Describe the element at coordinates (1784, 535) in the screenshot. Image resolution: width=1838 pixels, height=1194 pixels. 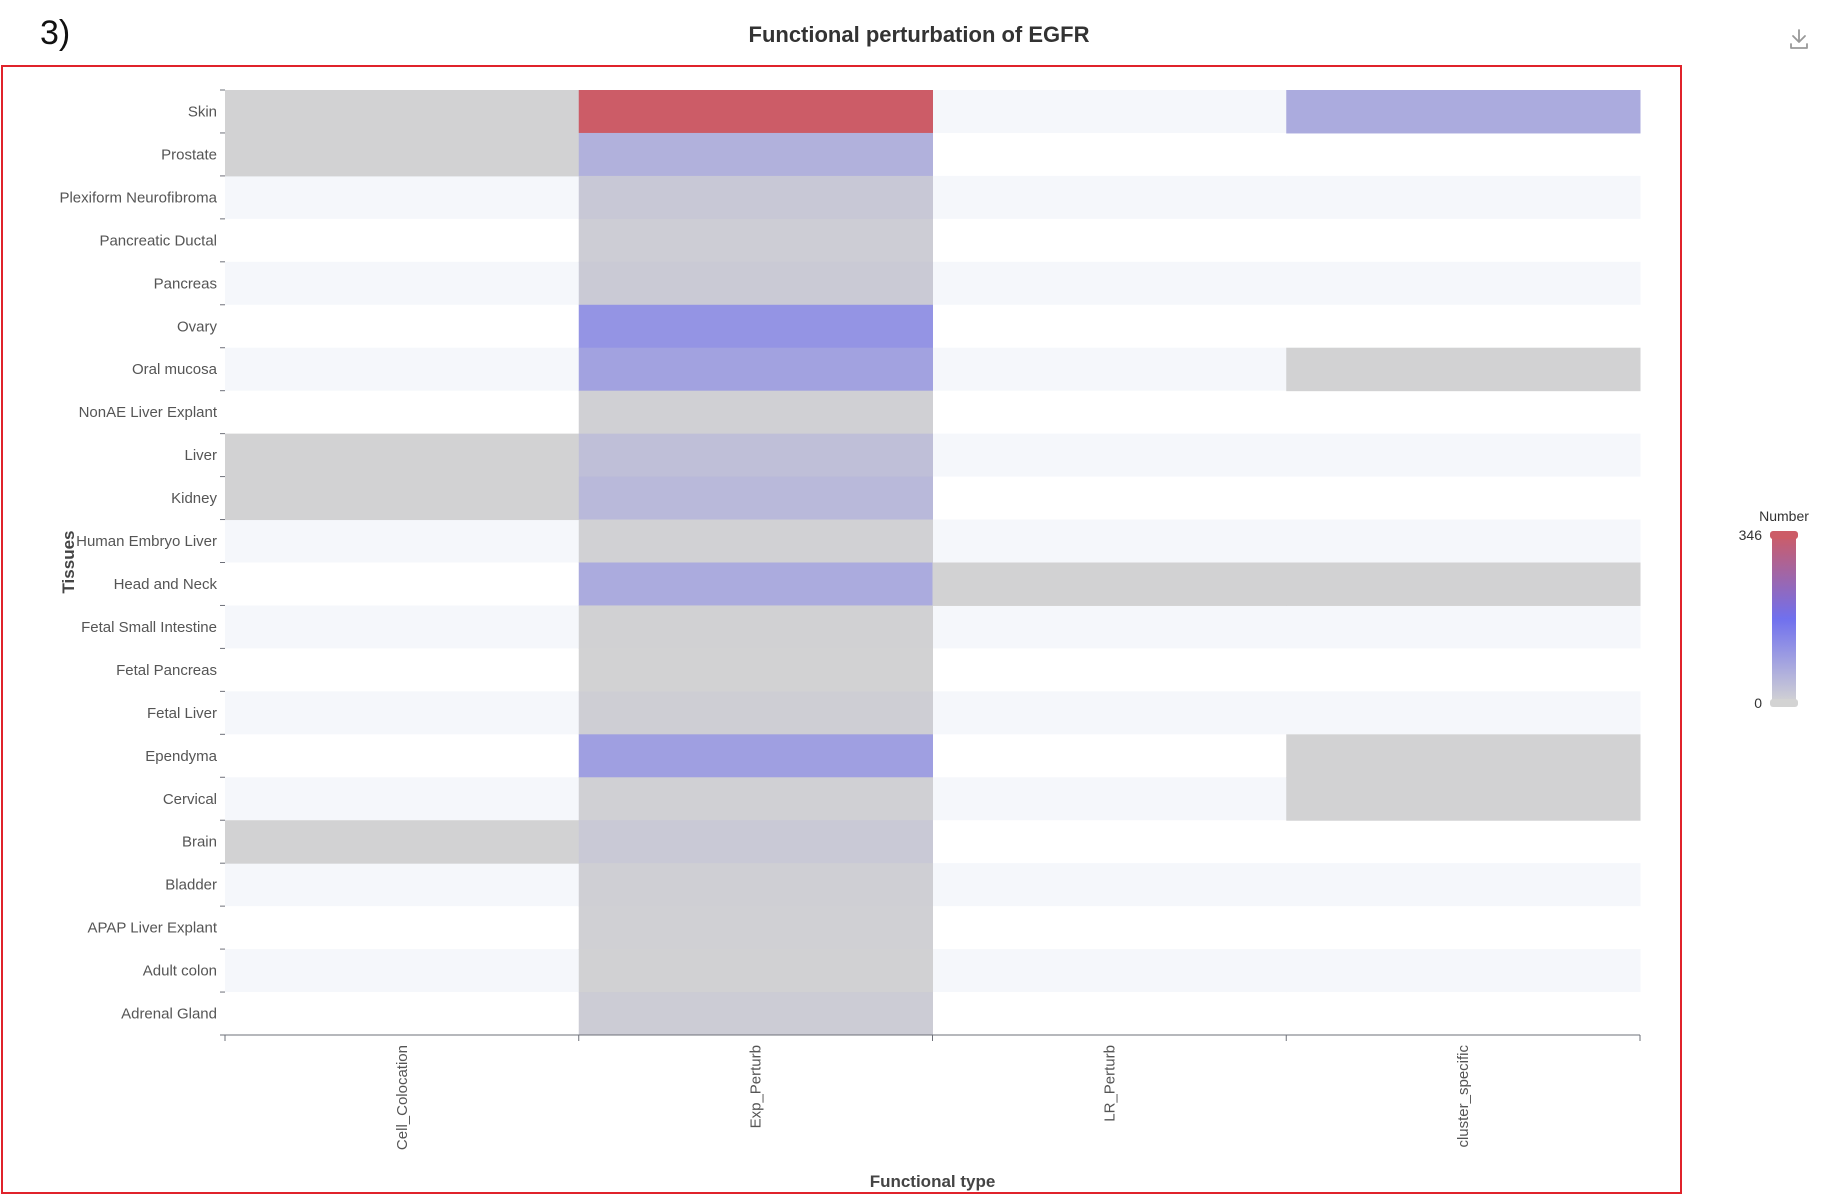
I see `legend-handle-max` at that location.